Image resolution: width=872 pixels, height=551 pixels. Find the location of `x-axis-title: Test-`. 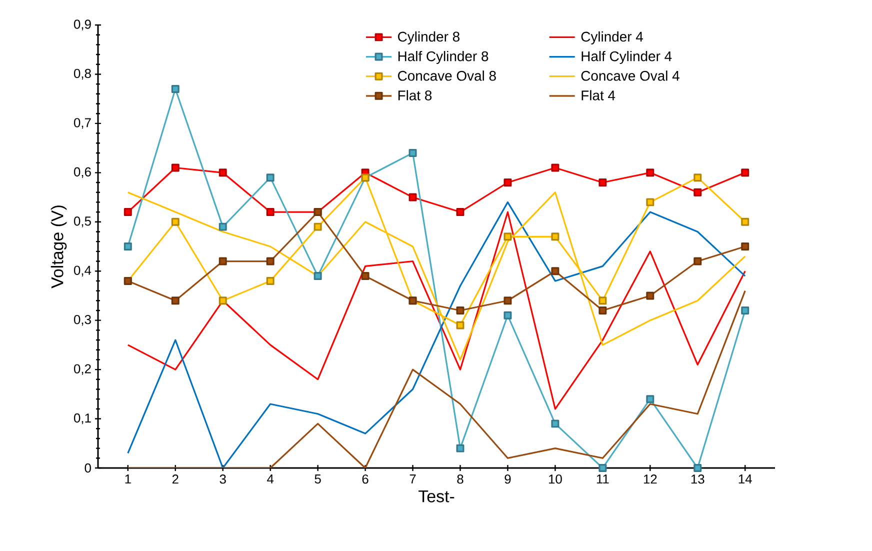

x-axis-title: Test- is located at coordinates (436, 496).